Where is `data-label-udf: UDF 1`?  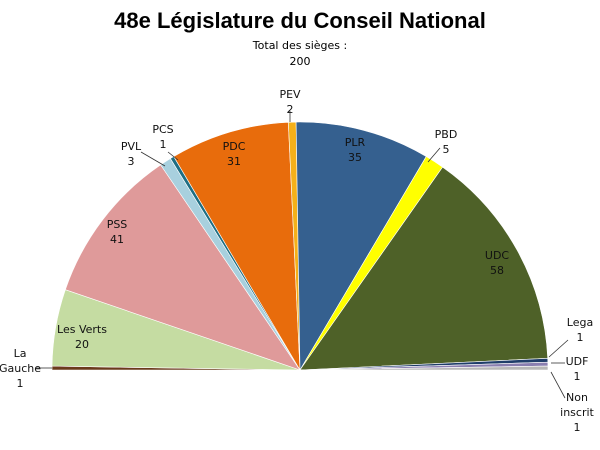
data-label-udf: UDF 1 is located at coordinates (577, 369).